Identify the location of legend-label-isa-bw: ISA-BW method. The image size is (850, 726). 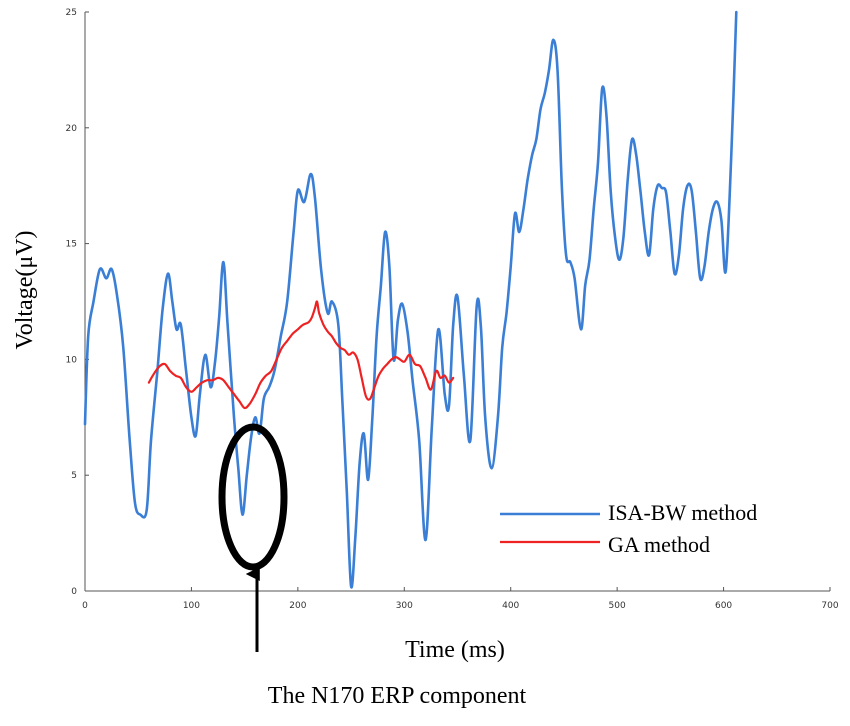
(682, 512).